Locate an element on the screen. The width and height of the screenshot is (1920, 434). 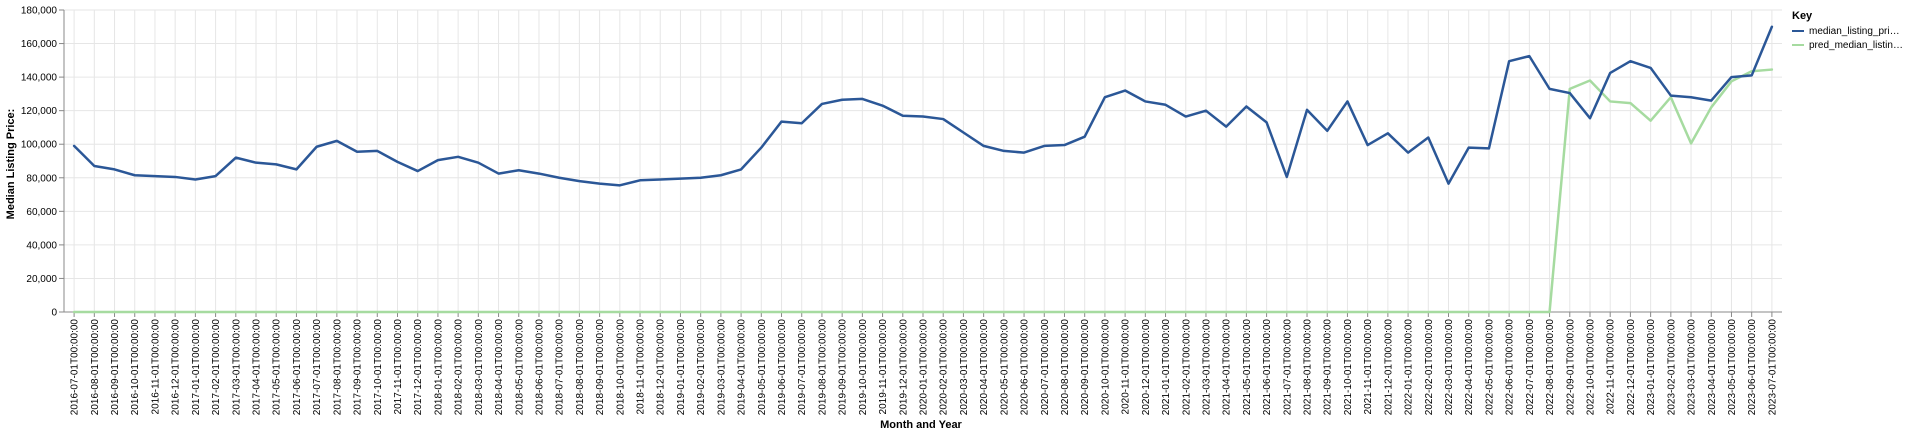
x-tick-label: 2021-02-01T00:00:00 is located at coordinates (1186, 367).